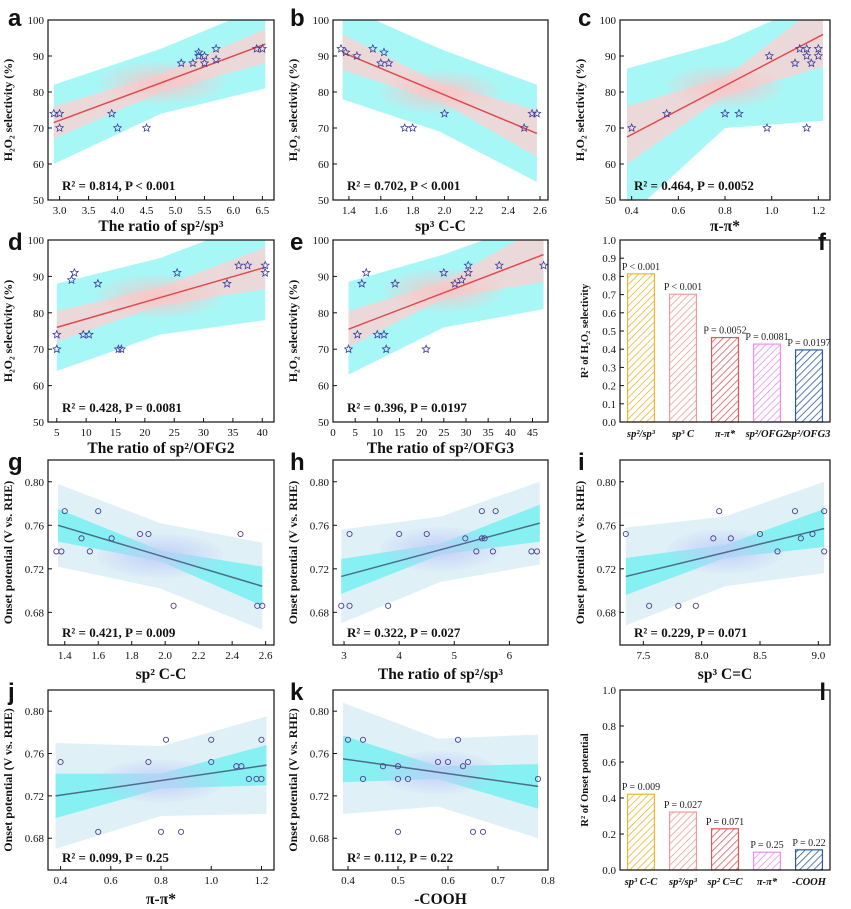 Image resolution: width=851 pixels, height=909 pixels. I want to click on x-tick-label: 15, so click(116, 433).